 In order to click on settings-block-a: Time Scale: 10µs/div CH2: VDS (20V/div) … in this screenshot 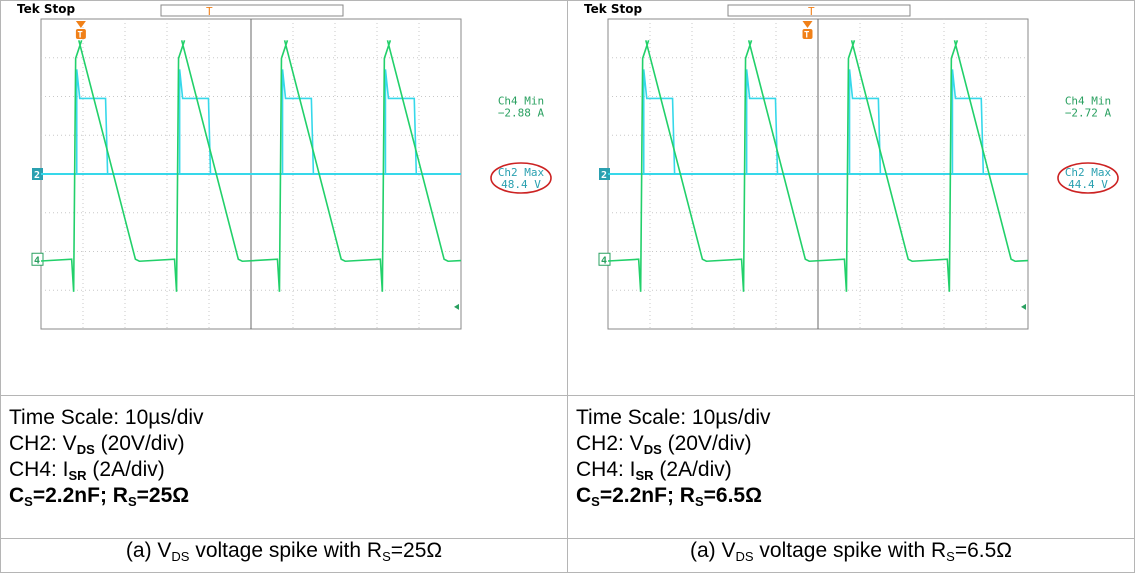, I will do `click(284, 452)`.